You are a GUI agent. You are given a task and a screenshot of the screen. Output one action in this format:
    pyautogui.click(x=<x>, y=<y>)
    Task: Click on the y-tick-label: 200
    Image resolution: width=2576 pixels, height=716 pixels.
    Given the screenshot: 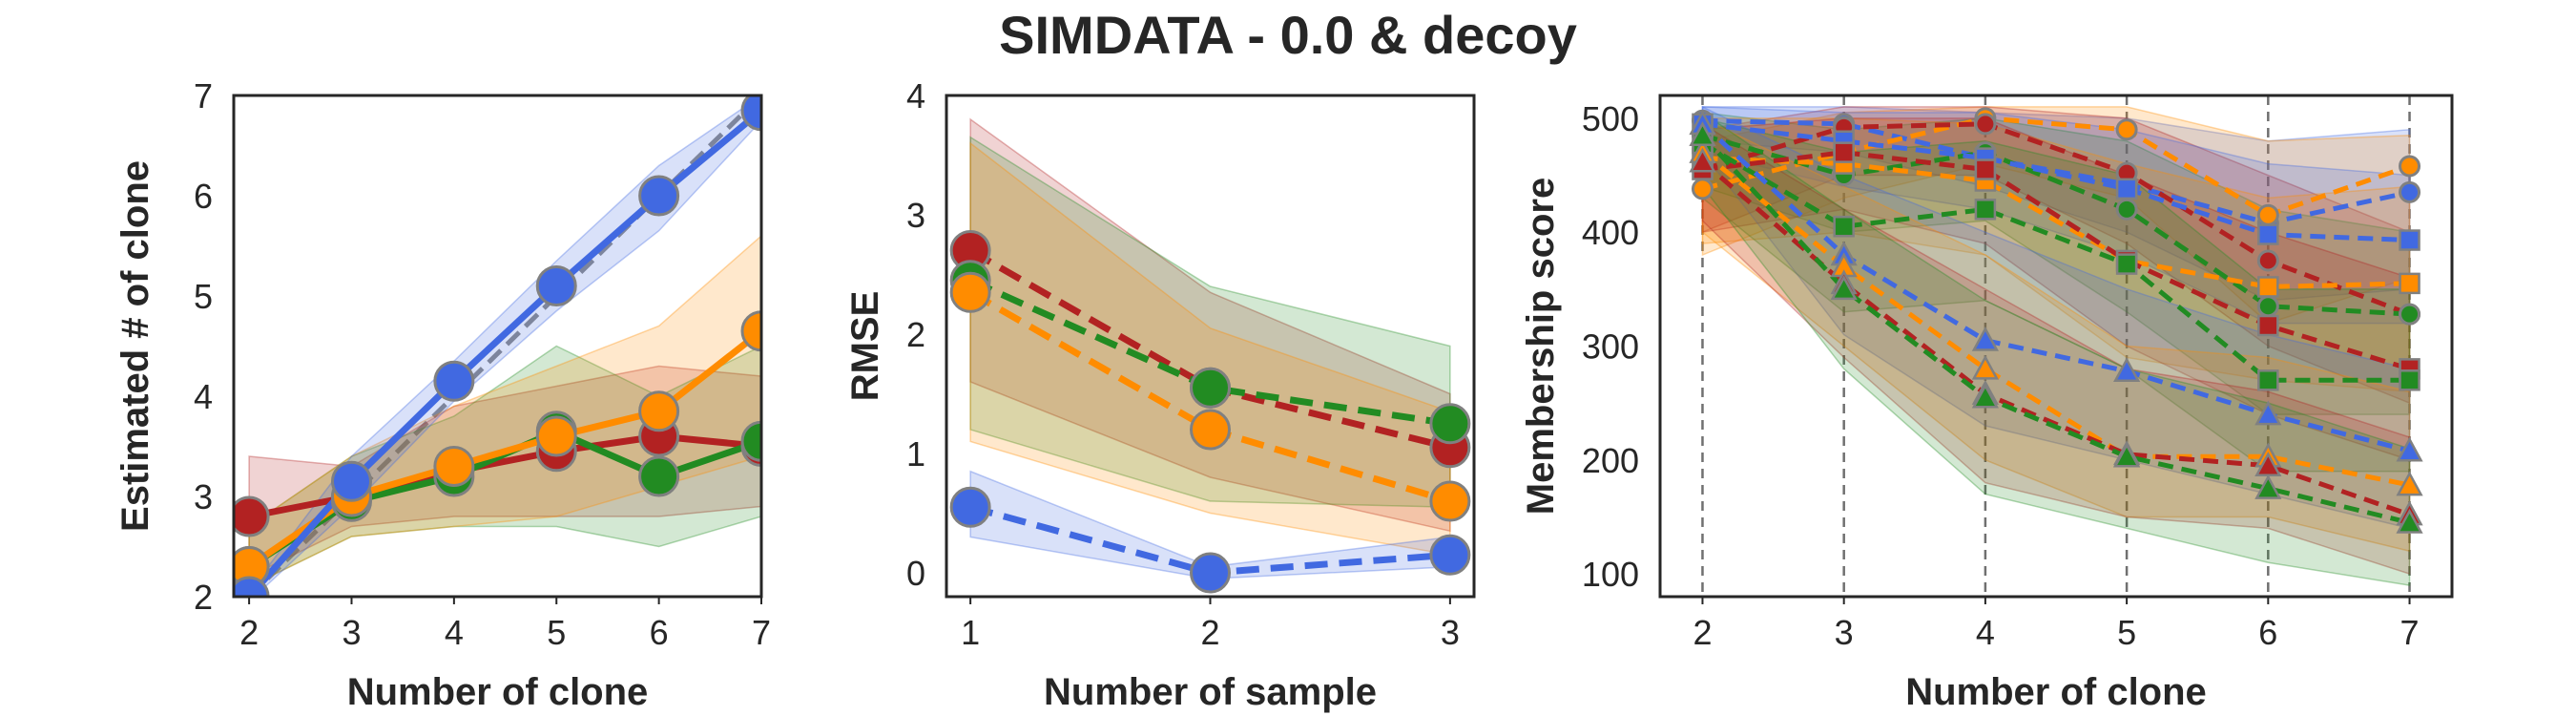 What is the action you would take?
    pyautogui.click(x=1610, y=460)
    